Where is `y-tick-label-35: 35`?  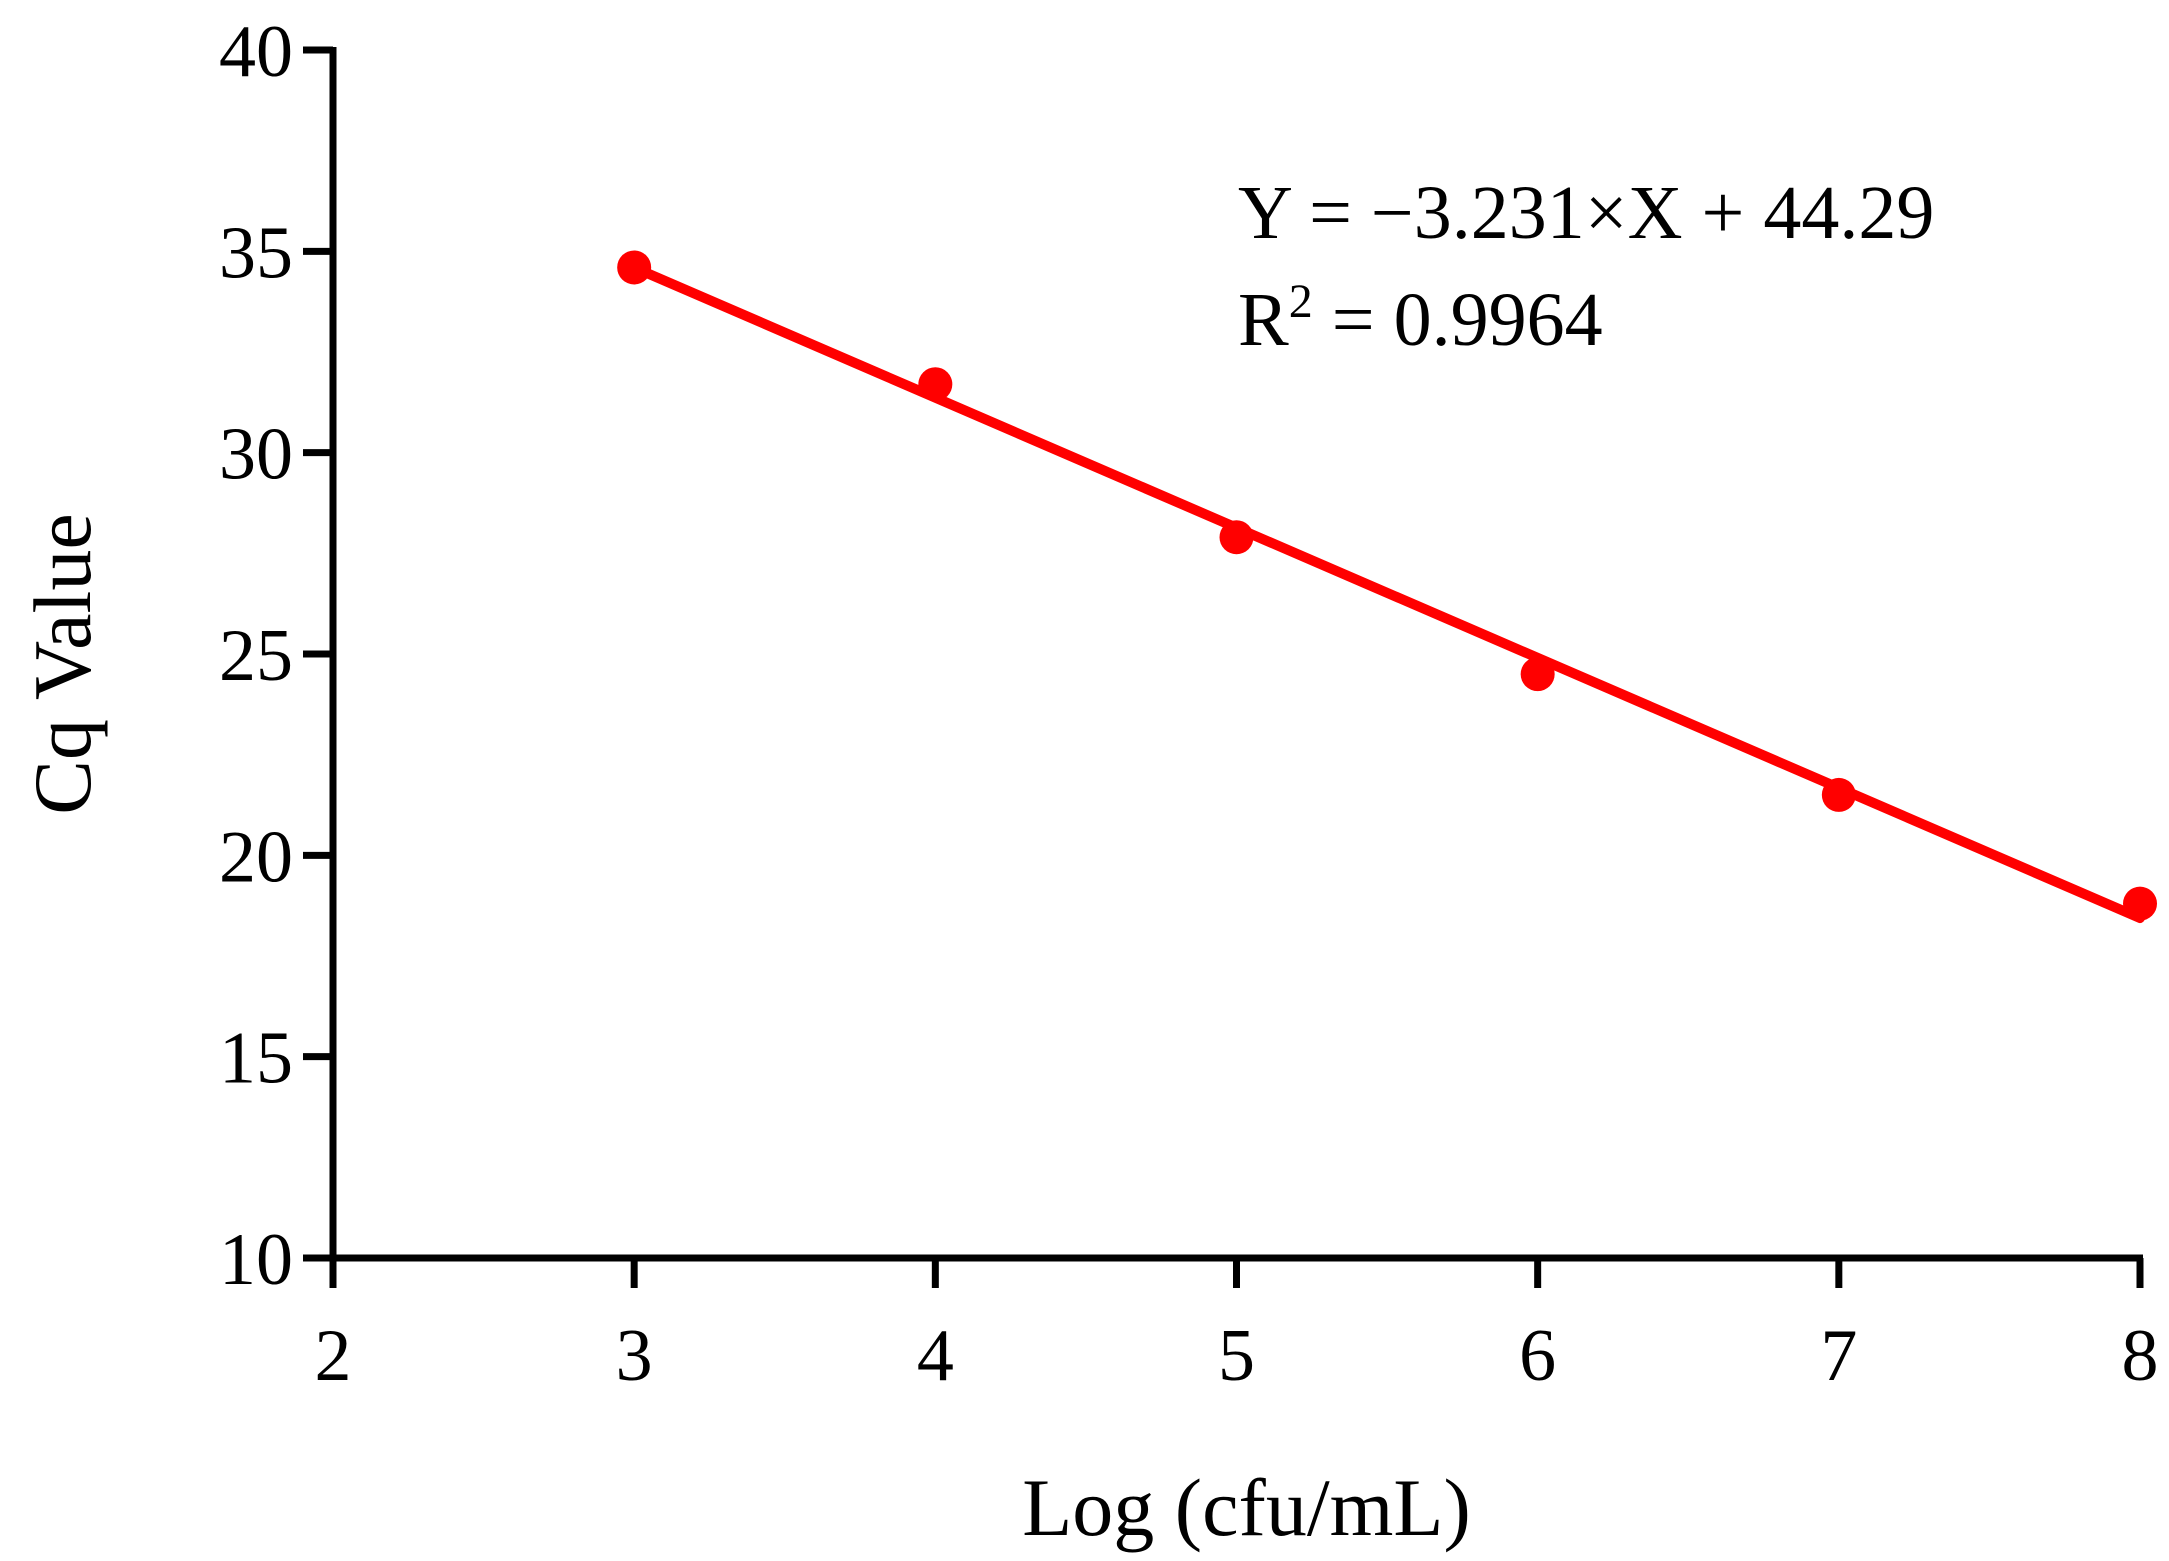
y-tick-label-35: 35 is located at coordinates (256, 253).